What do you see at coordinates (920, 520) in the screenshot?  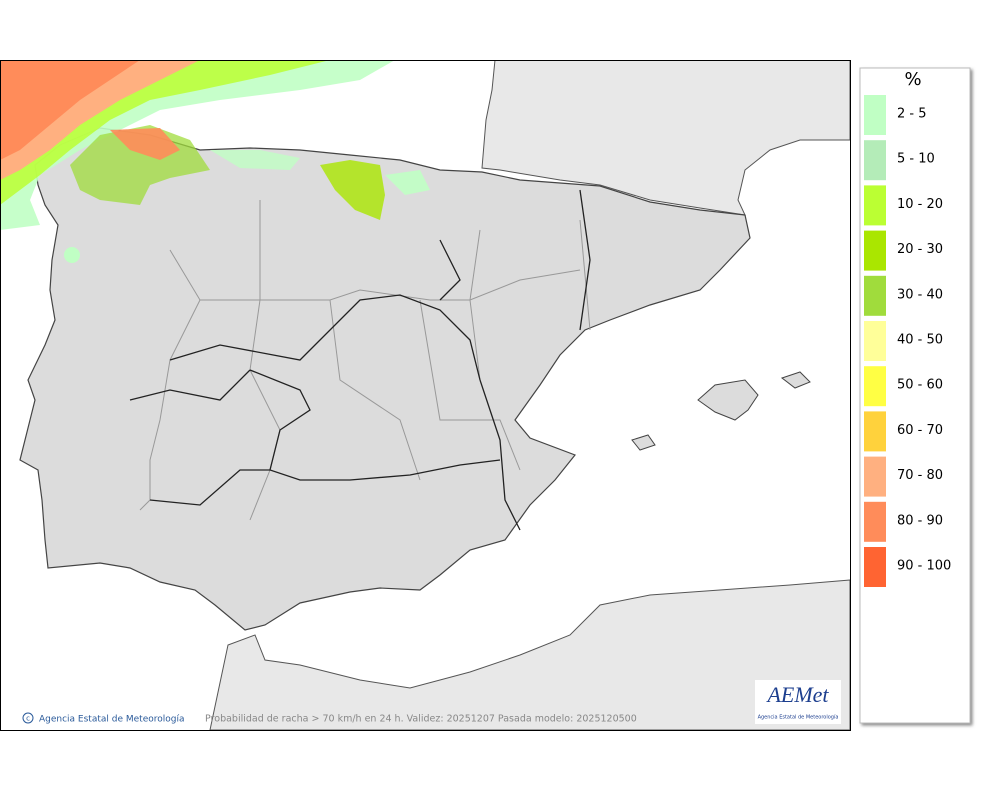 I see `legend-label: 80 - 90` at bounding box center [920, 520].